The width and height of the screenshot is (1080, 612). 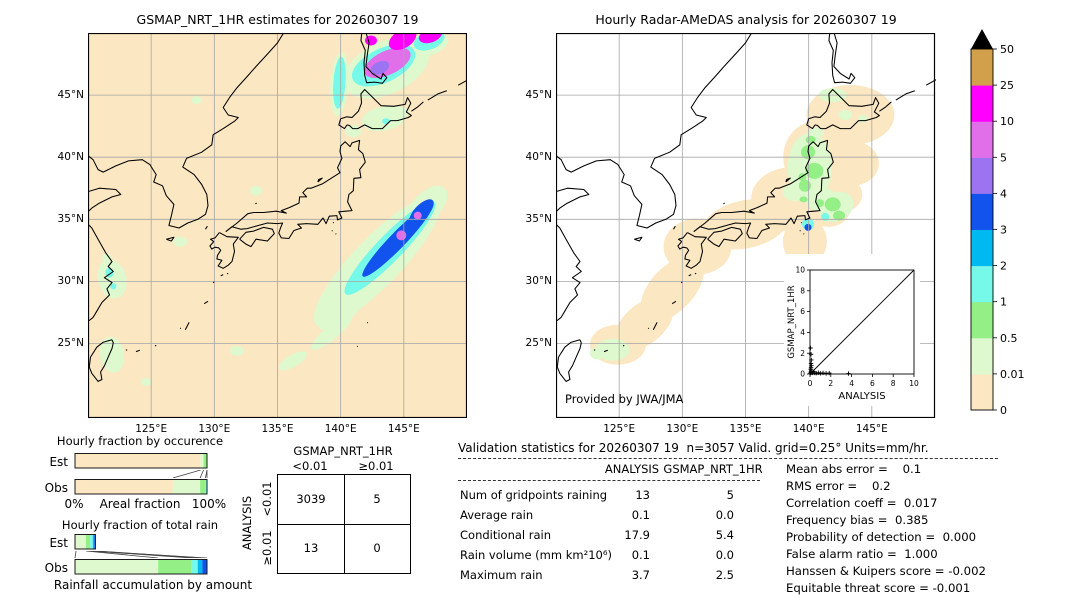 I want to click on occurrence-est-label: Est, so click(x=58, y=462).